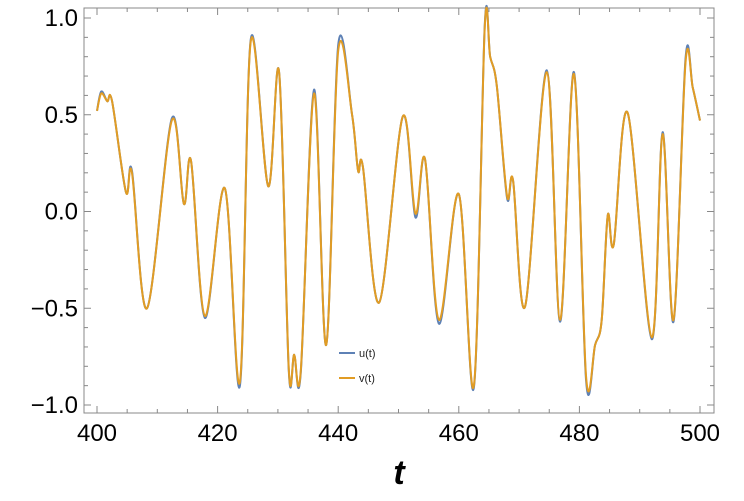  I want to click on x-tick-labels: 400 420 440 460 480 500, so click(398, 433).